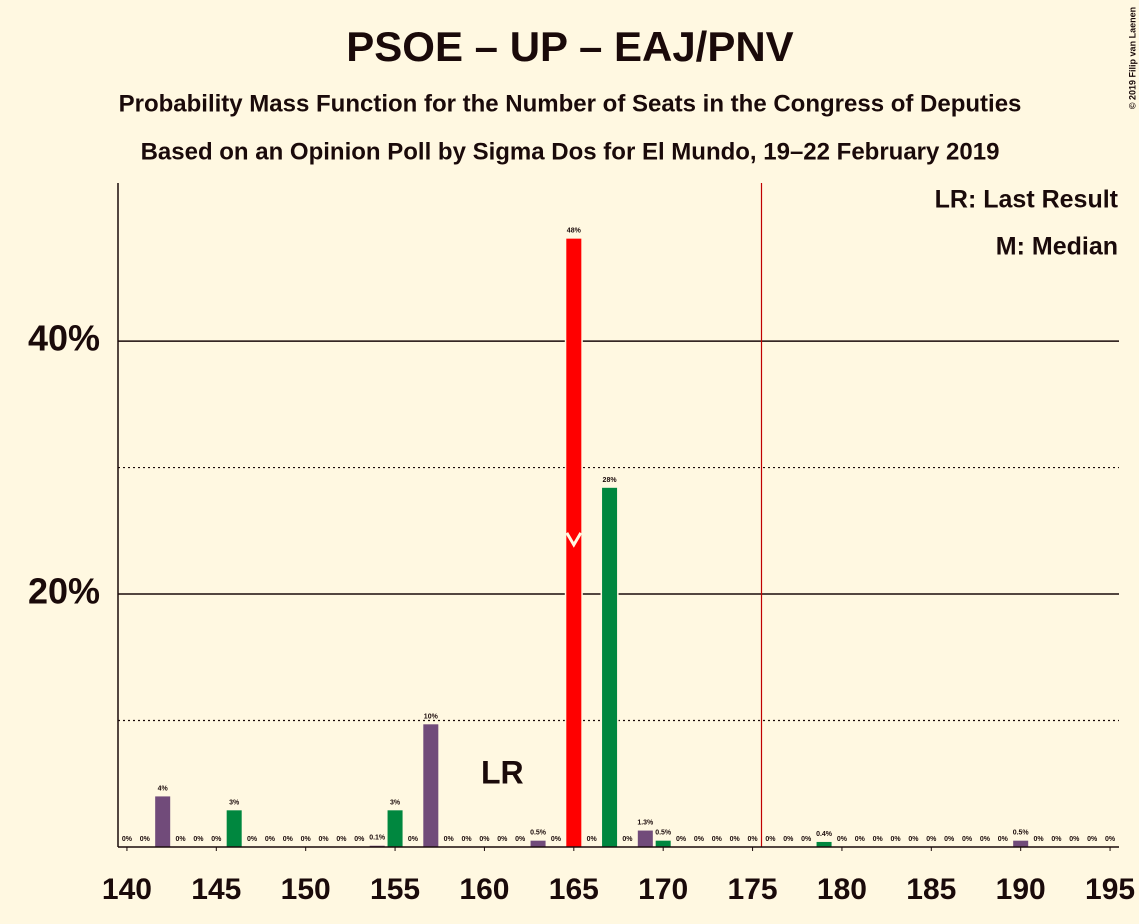 The width and height of the screenshot is (1139, 924). What do you see at coordinates (502, 772) in the screenshot?
I see `last-result-label: LR` at bounding box center [502, 772].